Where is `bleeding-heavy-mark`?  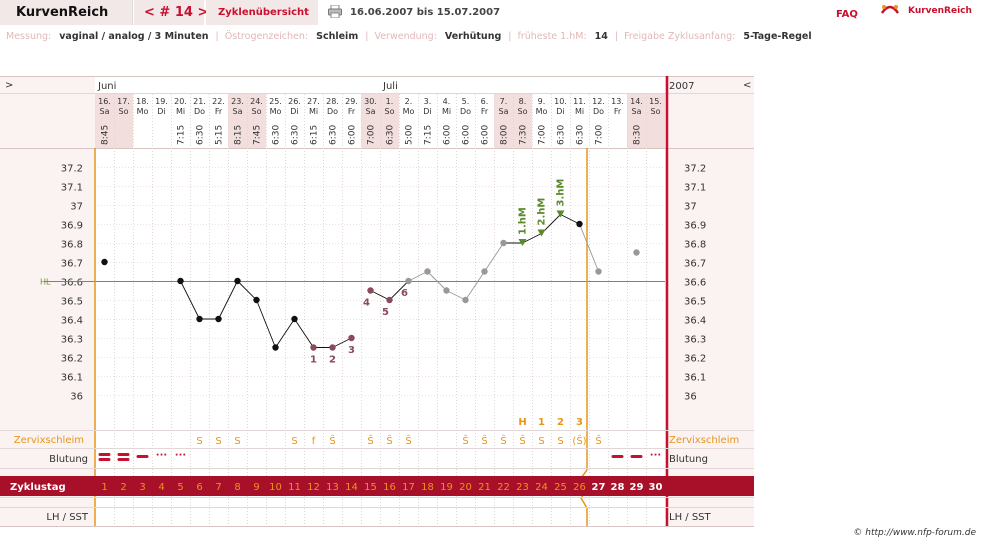
bleeding-heavy-mark is located at coordinates (123, 454).